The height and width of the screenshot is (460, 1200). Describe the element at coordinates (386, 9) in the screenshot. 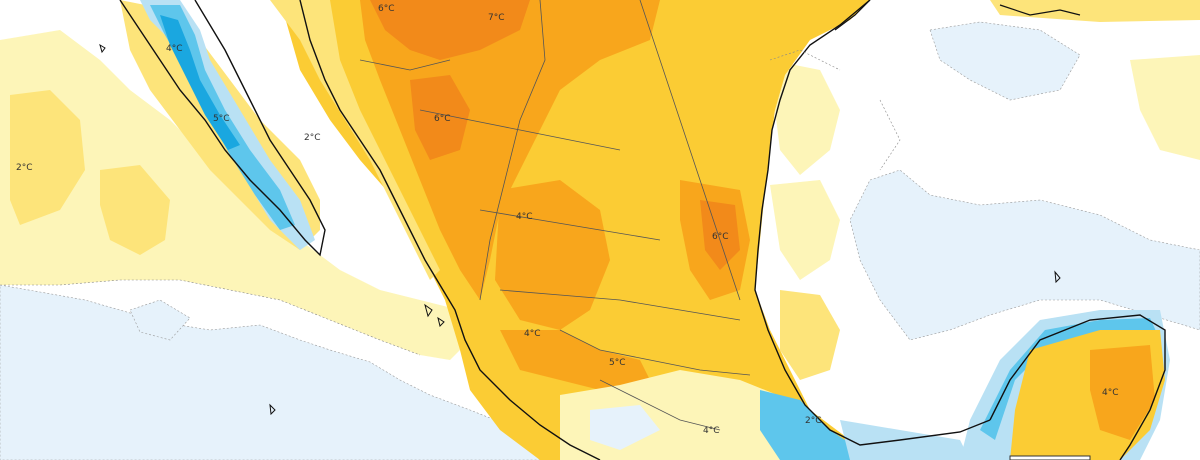

I see `label-6c-north: 6°C` at that location.